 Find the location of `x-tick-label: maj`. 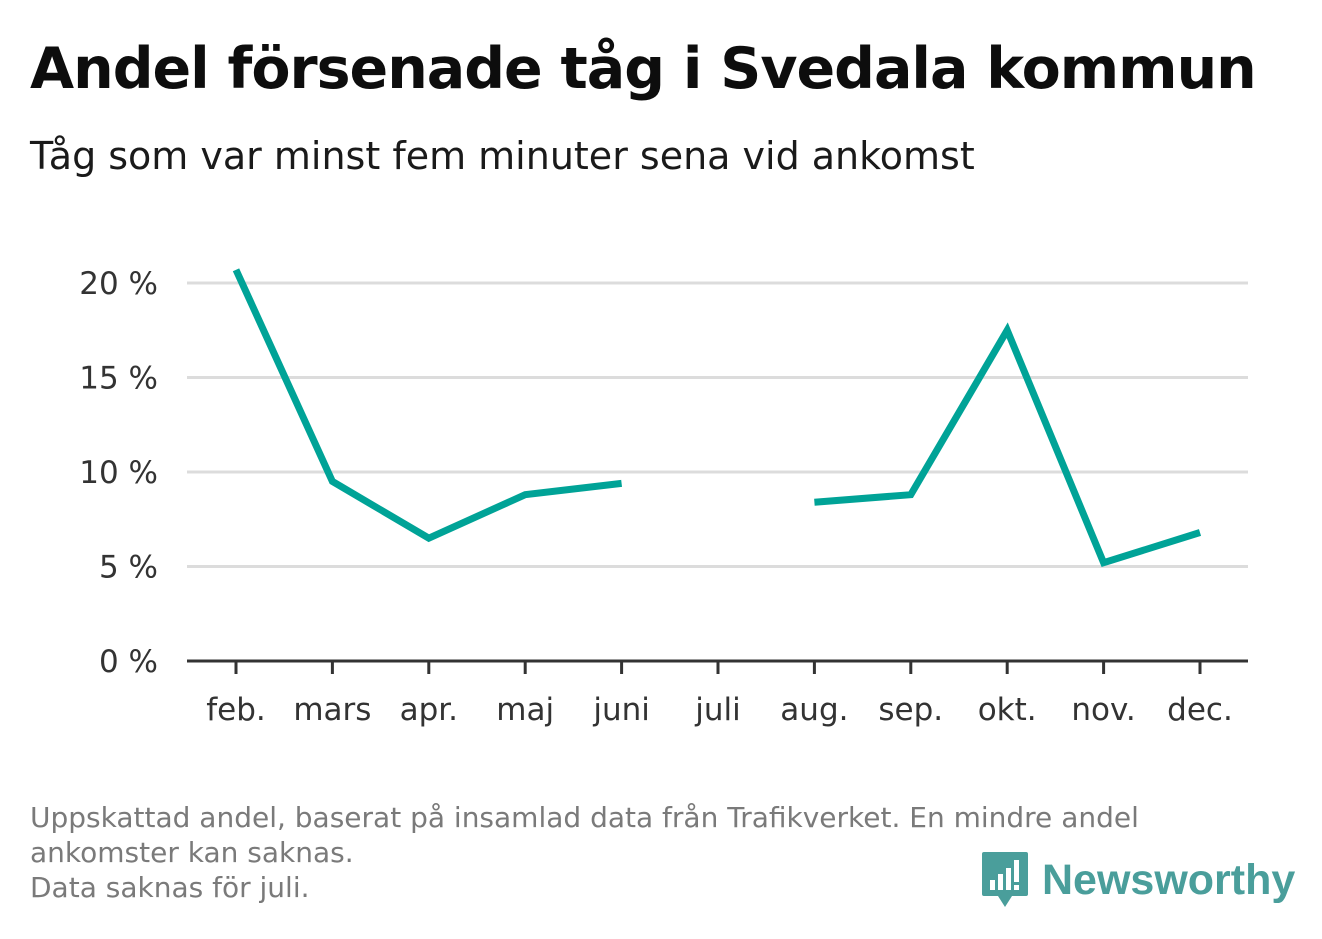

x-tick-label: maj is located at coordinates (525, 710).